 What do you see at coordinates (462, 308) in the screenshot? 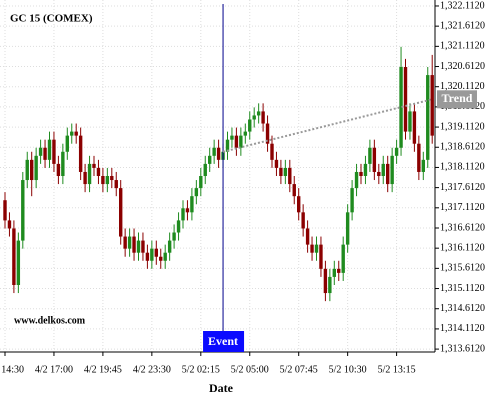
I see `y-tick-label: 1,314.6120` at bounding box center [462, 308].